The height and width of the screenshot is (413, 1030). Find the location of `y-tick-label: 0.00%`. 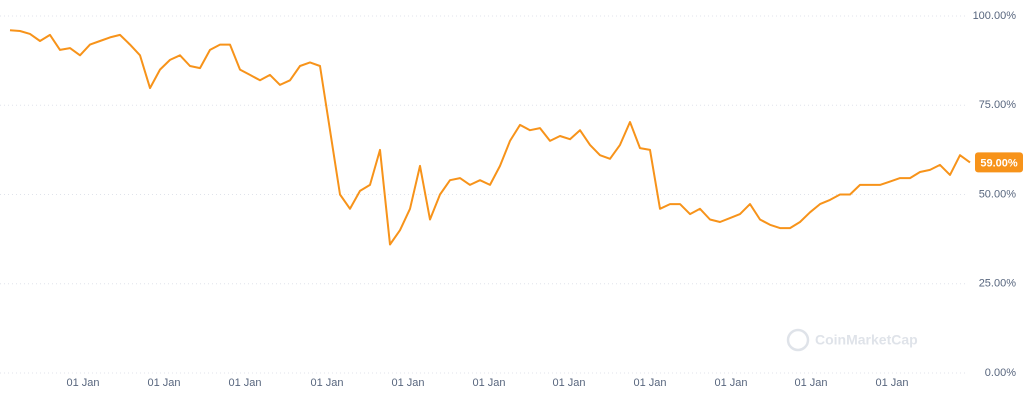

y-tick-label: 0.00% is located at coordinates (1000, 373).